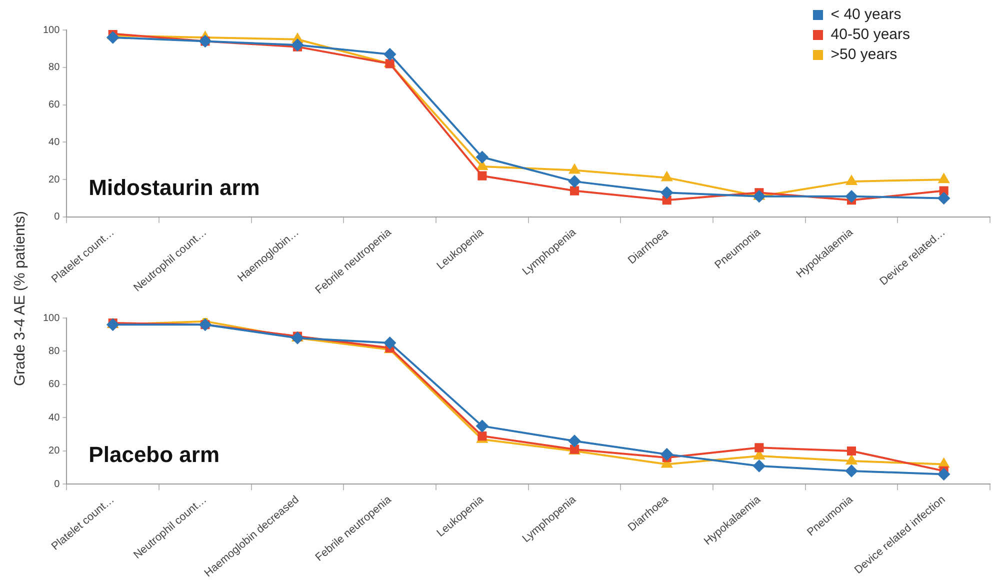 The image size is (1000, 583). I want to click on legend-label: >50 years, so click(864, 54).